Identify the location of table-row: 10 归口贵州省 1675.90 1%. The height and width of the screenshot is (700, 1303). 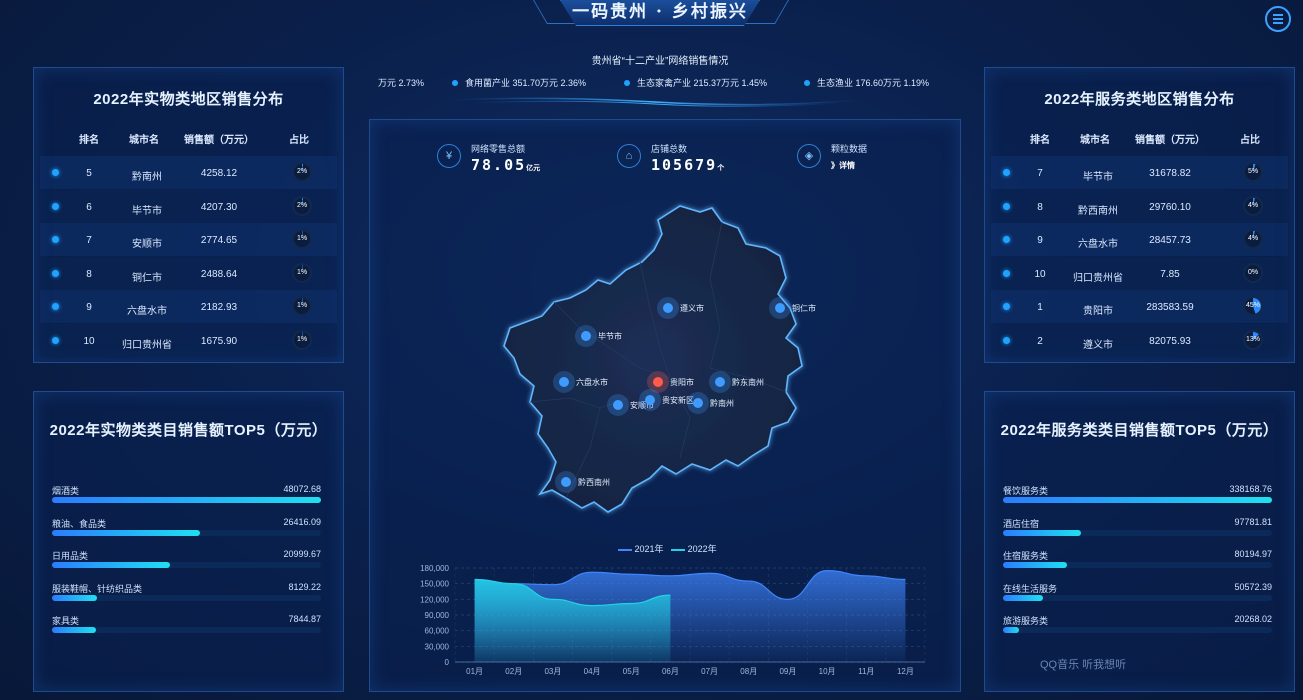
(188, 340).